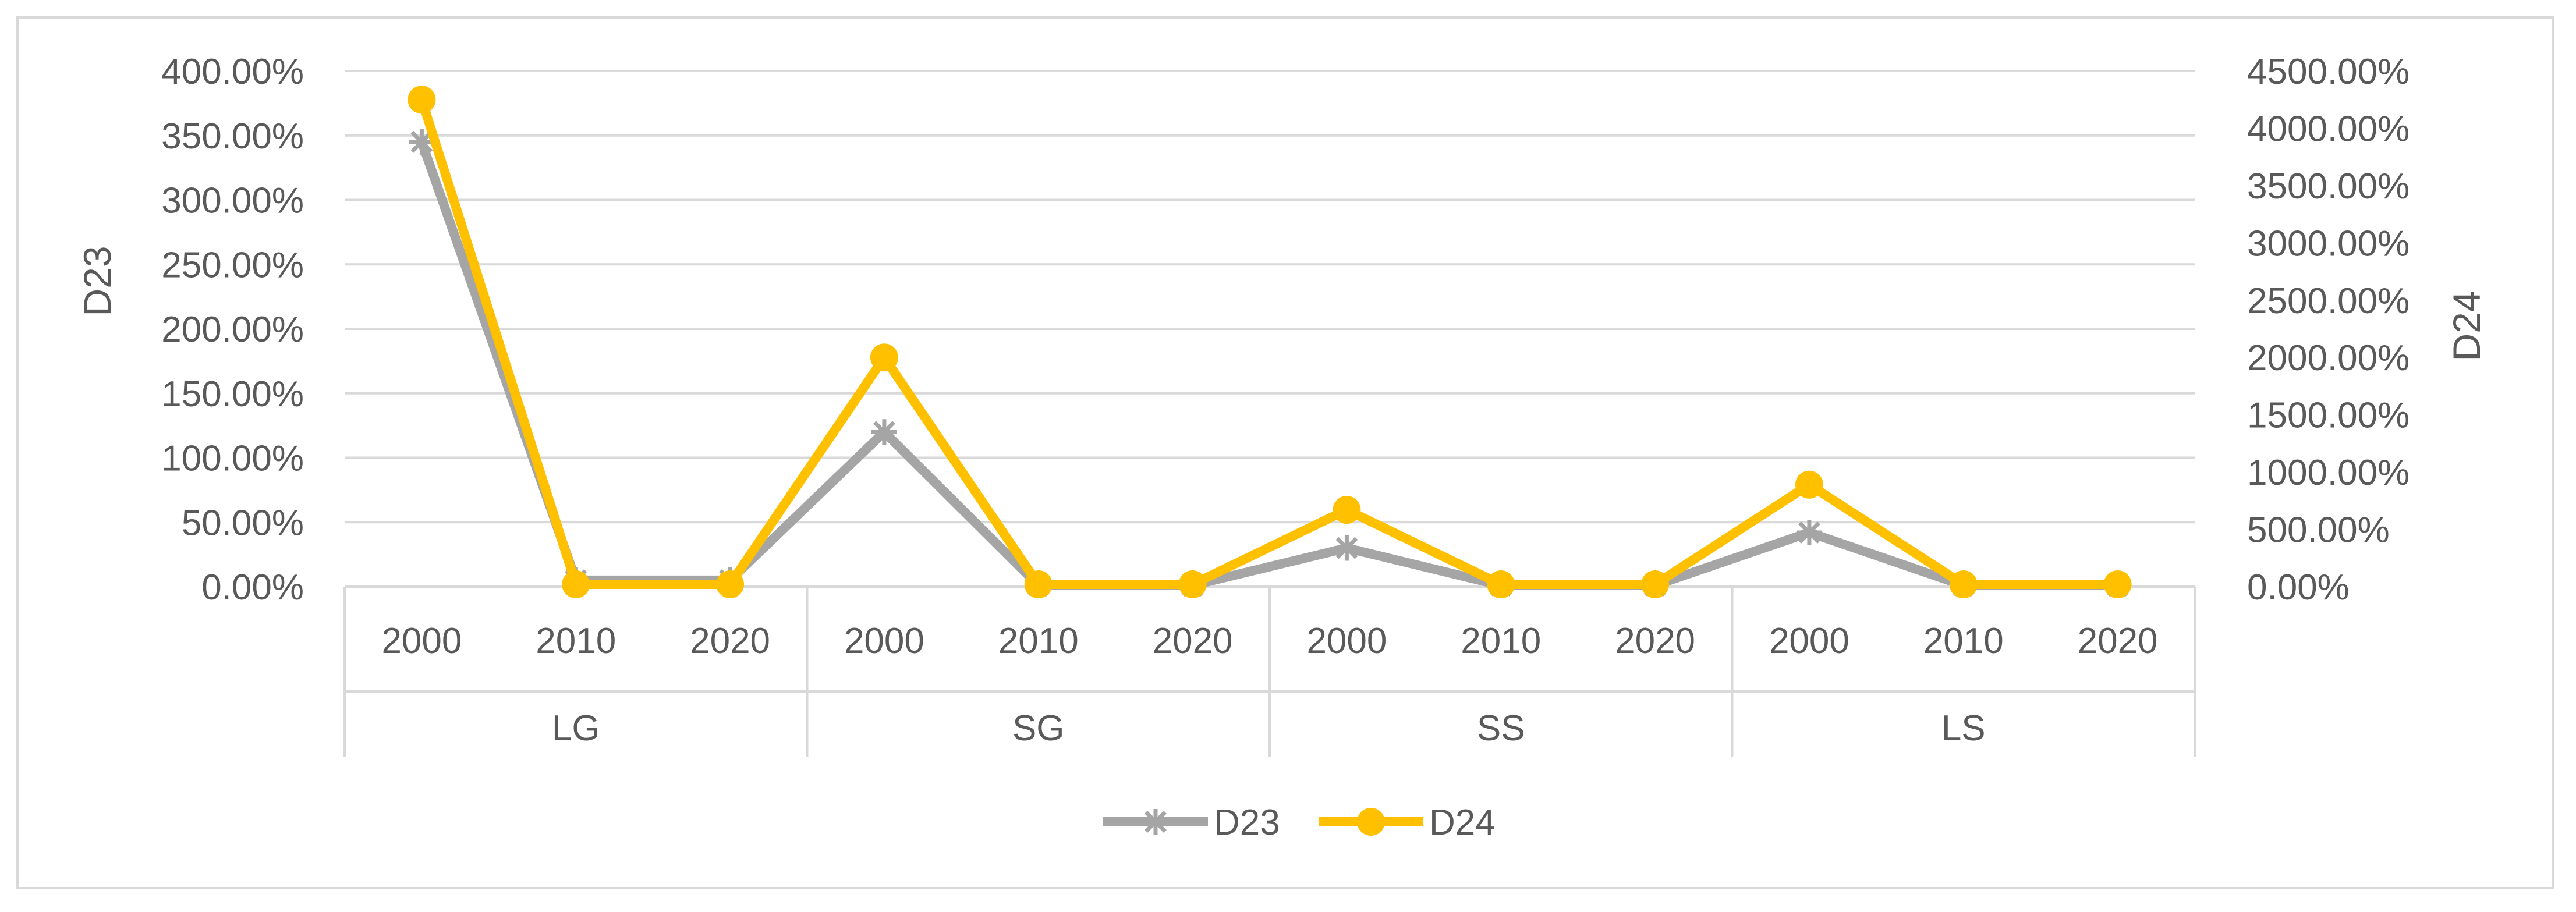 The image size is (2576, 912). I want to click on right-tick-label: 1000.00%, so click(2328, 473).